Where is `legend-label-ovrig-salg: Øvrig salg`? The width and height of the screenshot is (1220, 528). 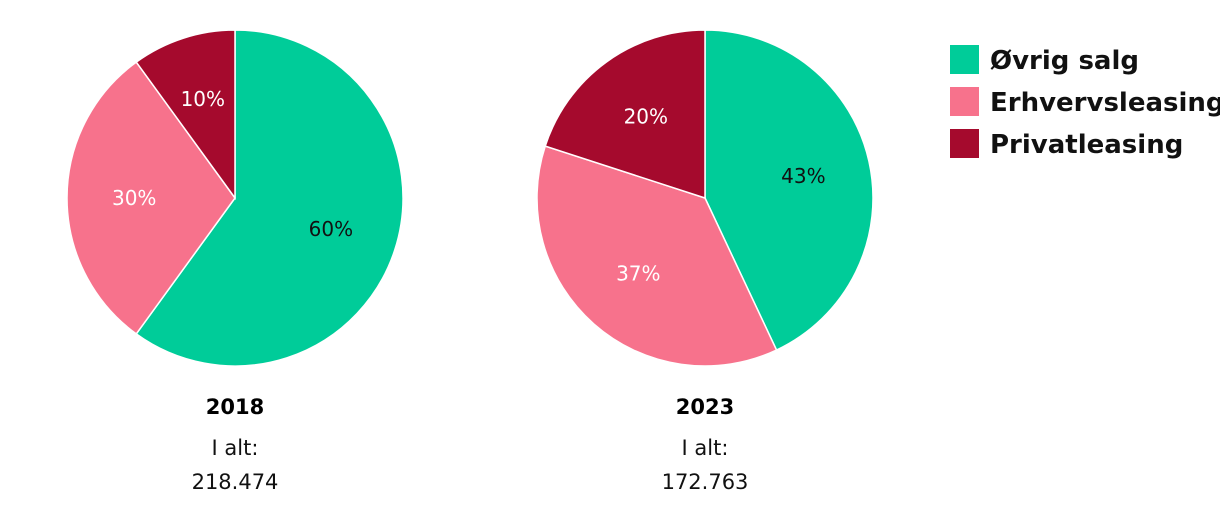 legend-label-ovrig-salg: Øvrig salg is located at coordinates (1064, 61).